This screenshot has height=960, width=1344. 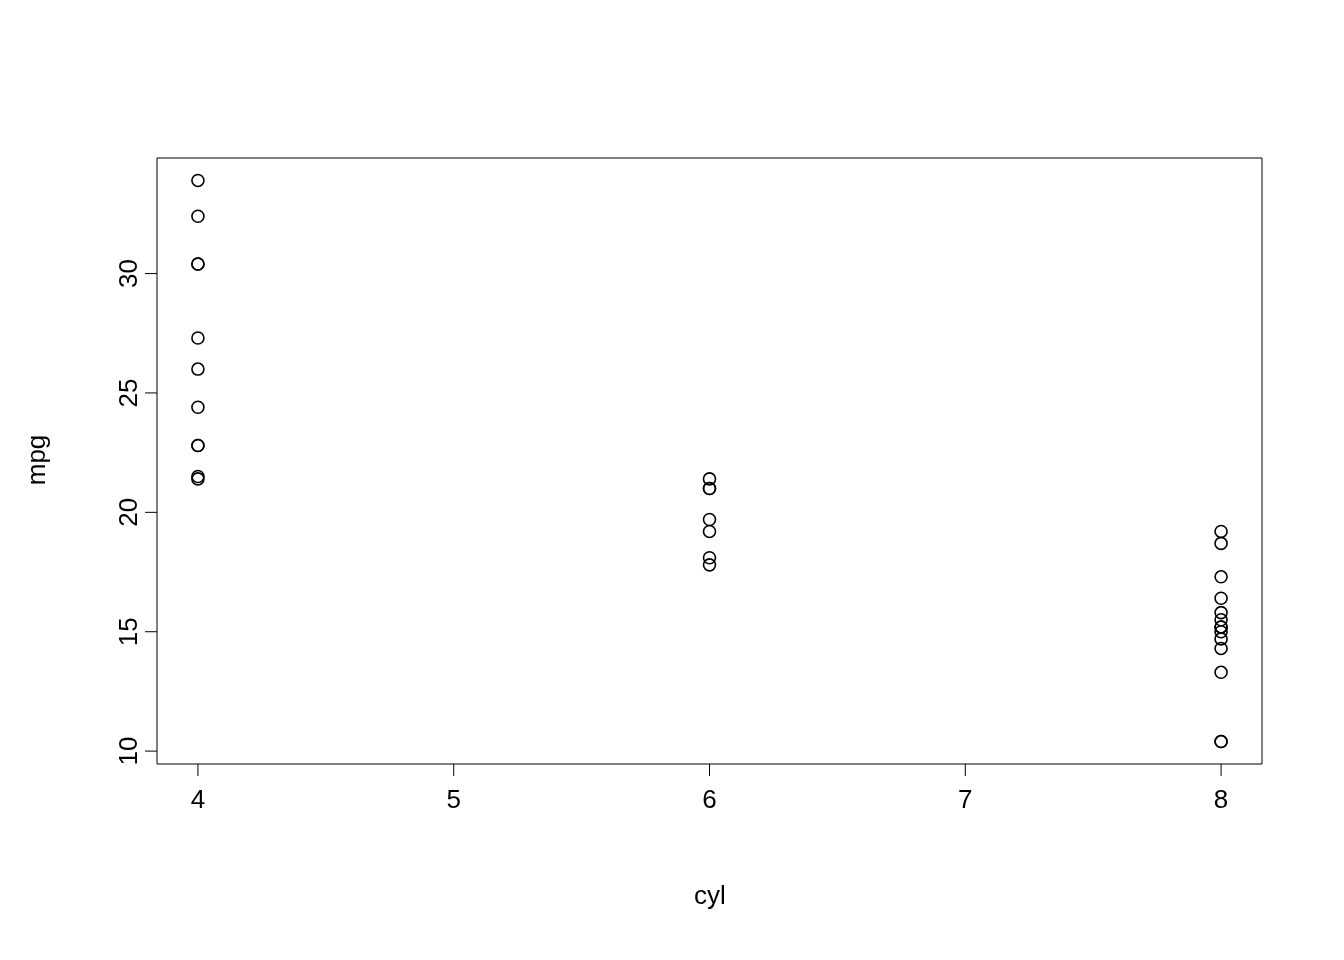 I want to click on x-tick-label: 7, so click(x=965, y=799).